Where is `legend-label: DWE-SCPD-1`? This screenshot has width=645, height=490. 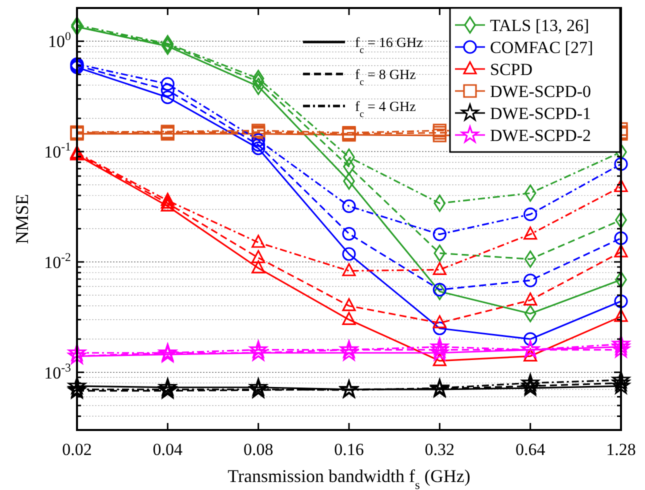 legend-label: DWE-SCPD-1 is located at coordinates (541, 113).